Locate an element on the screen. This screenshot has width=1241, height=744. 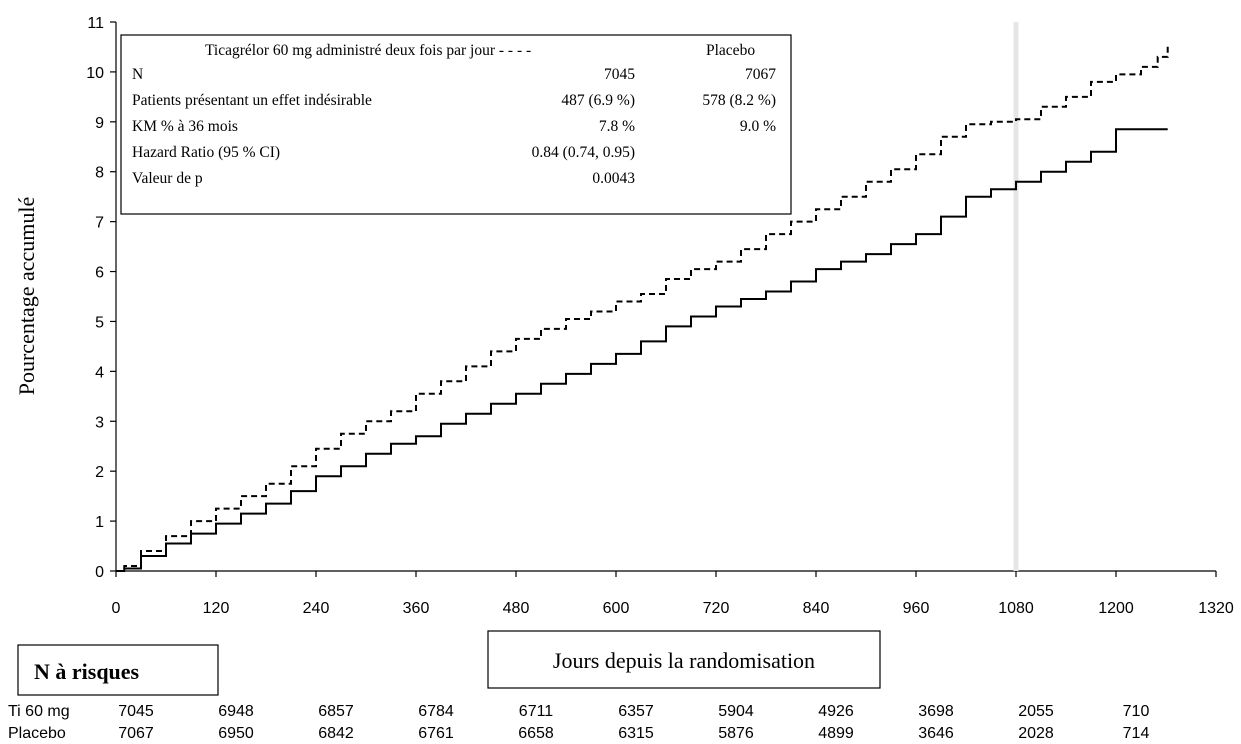
y-tick-label: 8 is located at coordinates (99, 173).